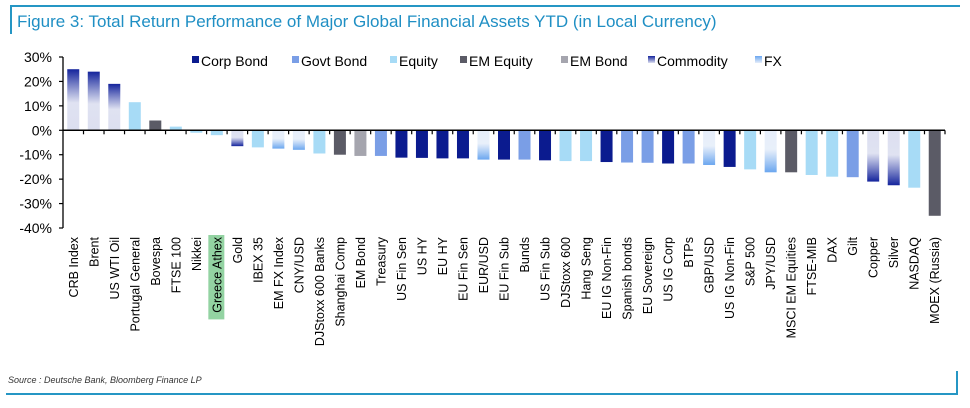  What do you see at coordinates (832, 153) in the screenshot?
I see `bar-dax` at bounding box center [832, 153].